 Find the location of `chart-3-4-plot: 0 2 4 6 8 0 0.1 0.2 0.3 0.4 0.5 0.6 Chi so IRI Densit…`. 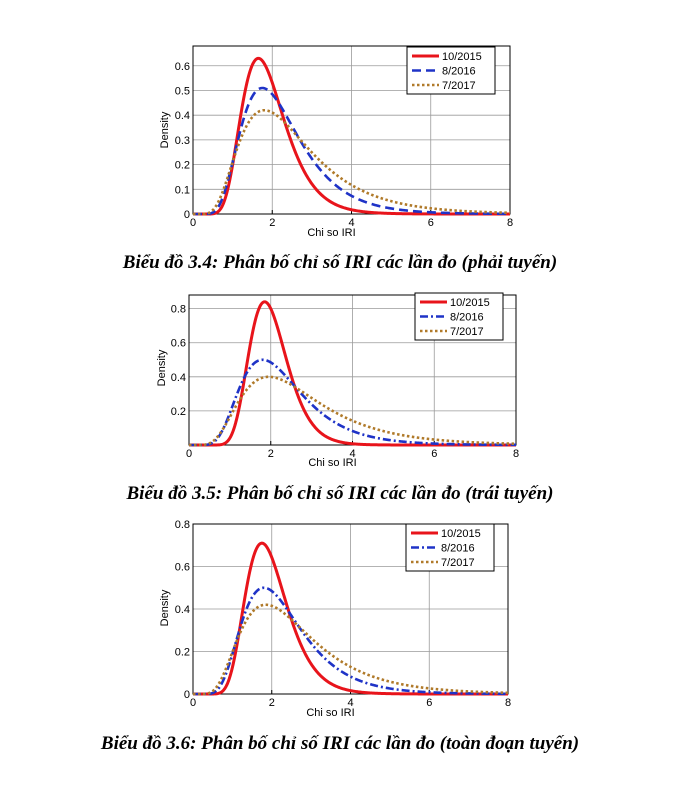

chart-3-4-plot: 0 2 4 6 8 0 0.1 0.2 0.3 0.4 0.5 0.6 Chi so IRI Densit… is located at coordinates (336, 142).